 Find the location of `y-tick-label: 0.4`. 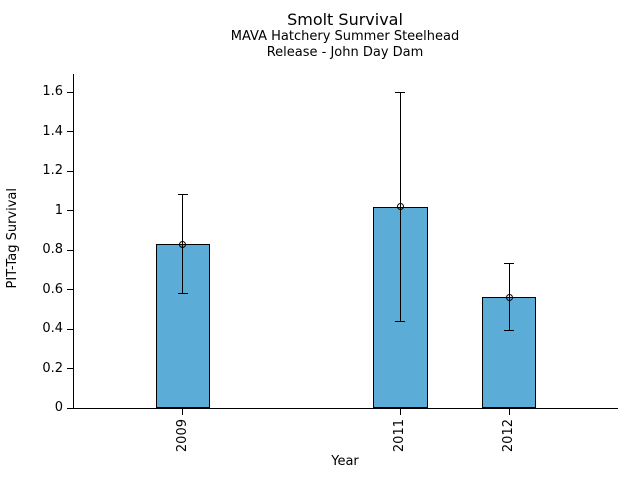

y-tick-label: 0.4 is located at coordinates (52, 328).